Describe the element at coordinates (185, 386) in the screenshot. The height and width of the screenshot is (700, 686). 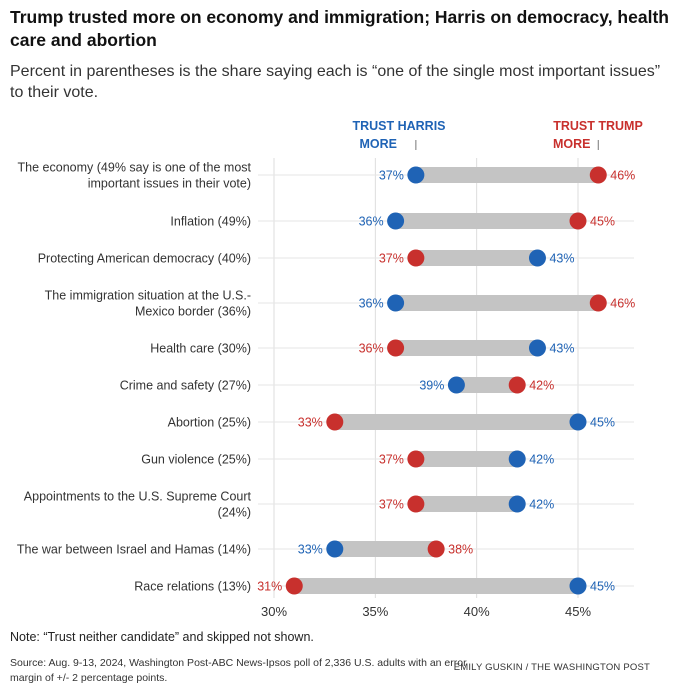
I see `category-label: Crime and safety (27%)` at that location.